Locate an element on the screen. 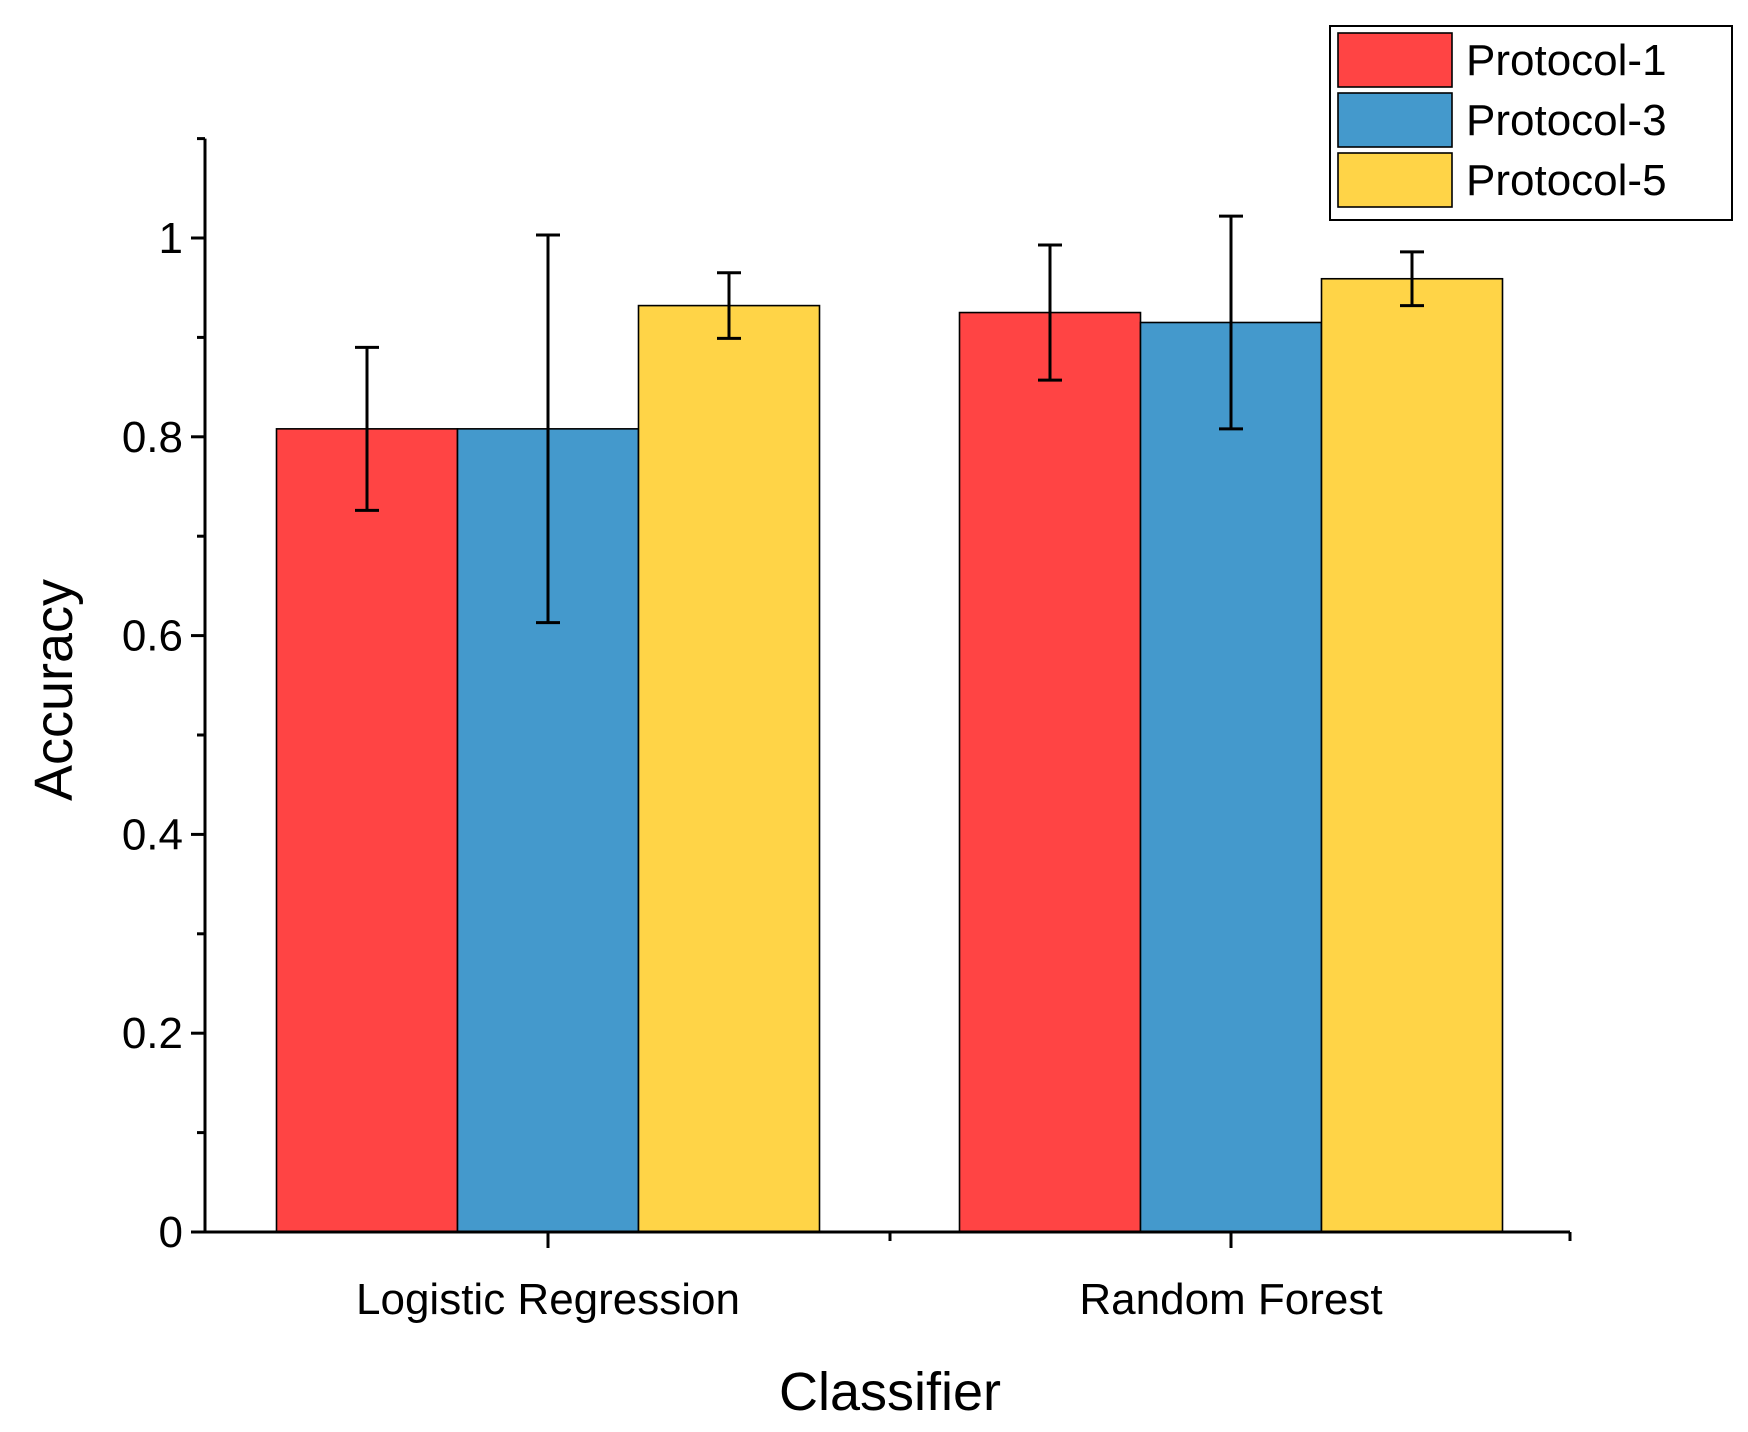 The width and height of the screenshot is (1748, 1432). y-tick-label-3: 0.6 is located at coordinates (152, 636).